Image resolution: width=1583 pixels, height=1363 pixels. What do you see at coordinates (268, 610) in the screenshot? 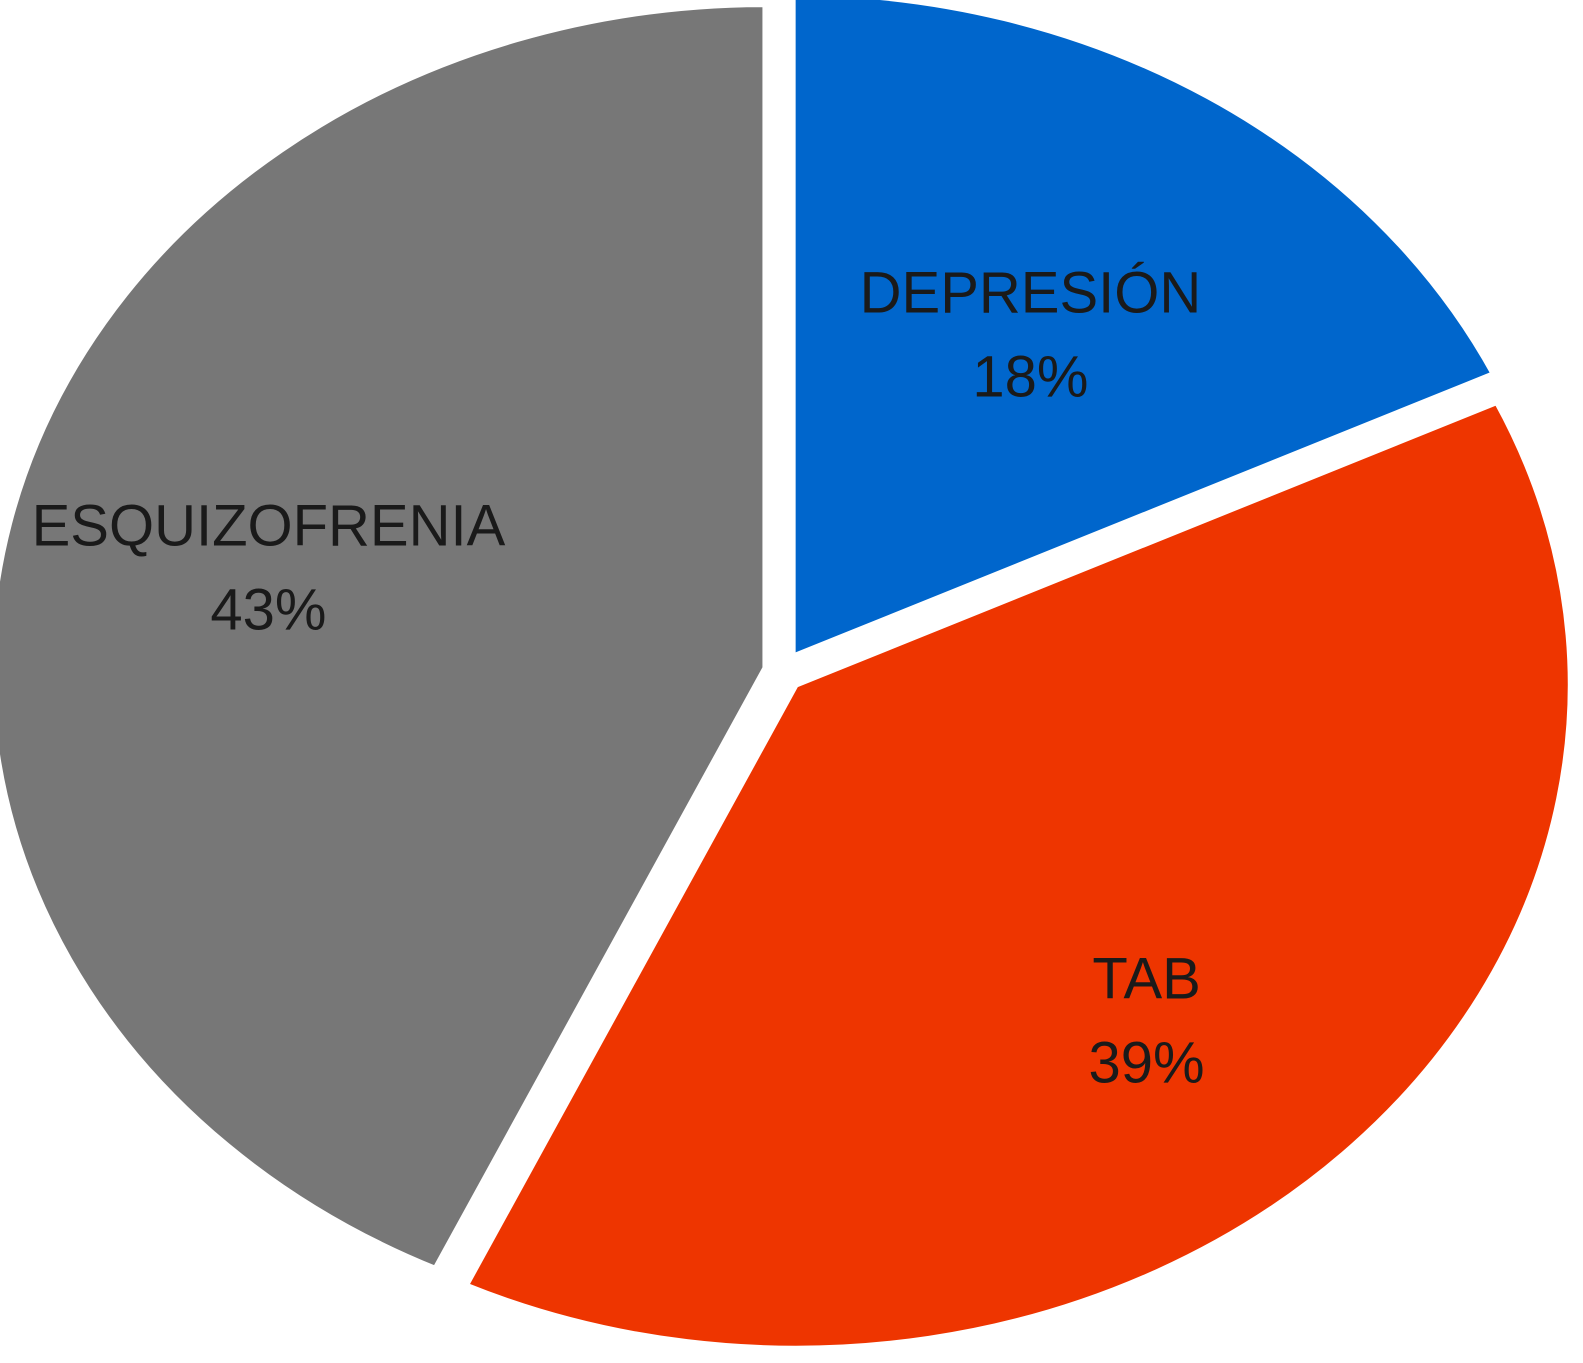
I see `slice-value-esquizofrenia: 43%` at bounding box center [268, 610].